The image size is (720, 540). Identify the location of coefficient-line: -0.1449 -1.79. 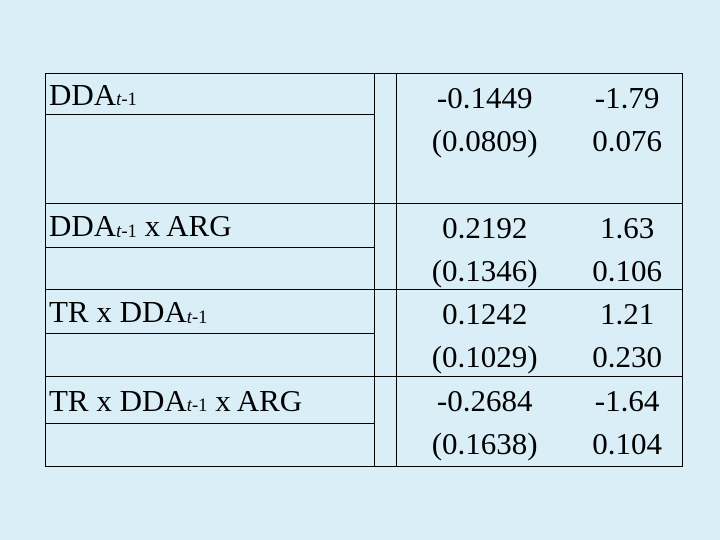
(539, 97).